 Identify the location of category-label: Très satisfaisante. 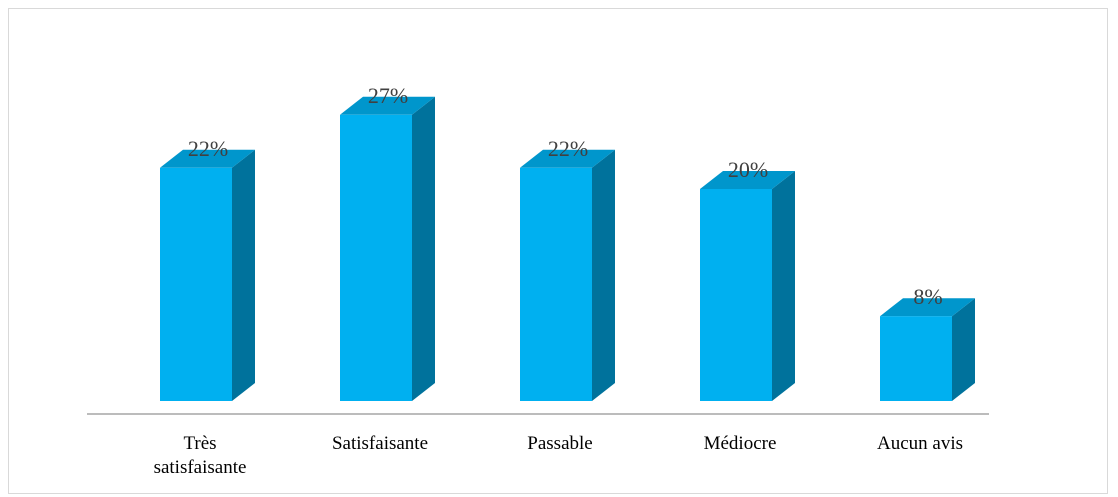
(200, 455).